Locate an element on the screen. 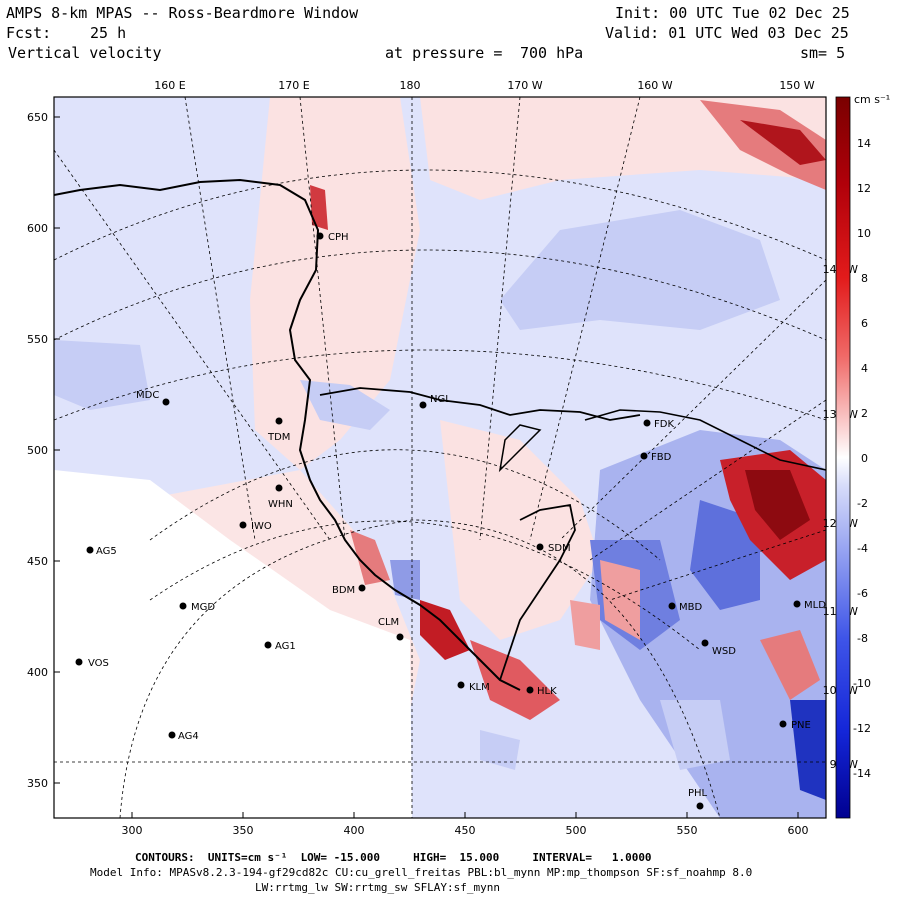 This screenshot has height=900, width=900. colorbar-label: 10 is located at coordinates (864, 233).